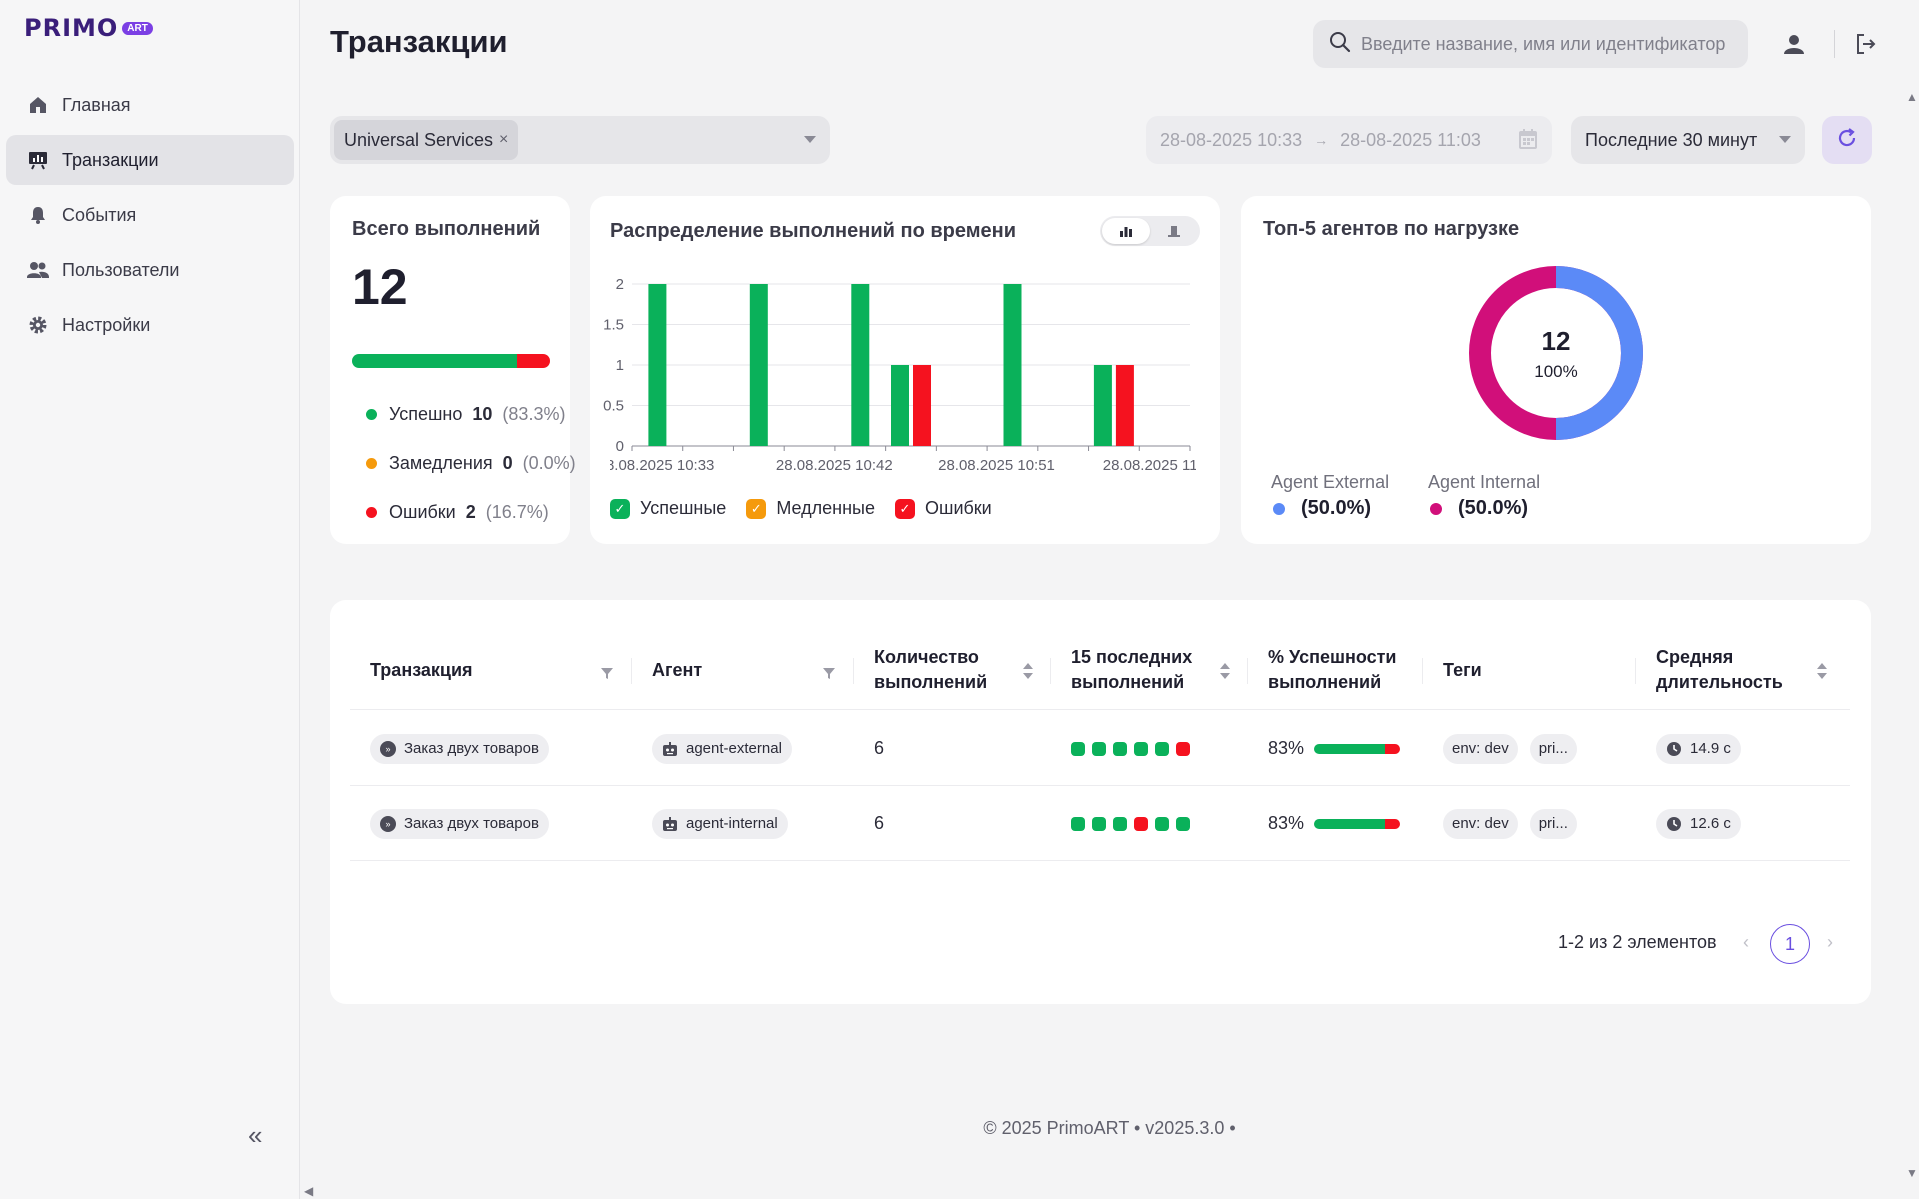  Describe the element at coordinates (1334, 823) in the screenshot. I see `cell-success: 83%` at that location.